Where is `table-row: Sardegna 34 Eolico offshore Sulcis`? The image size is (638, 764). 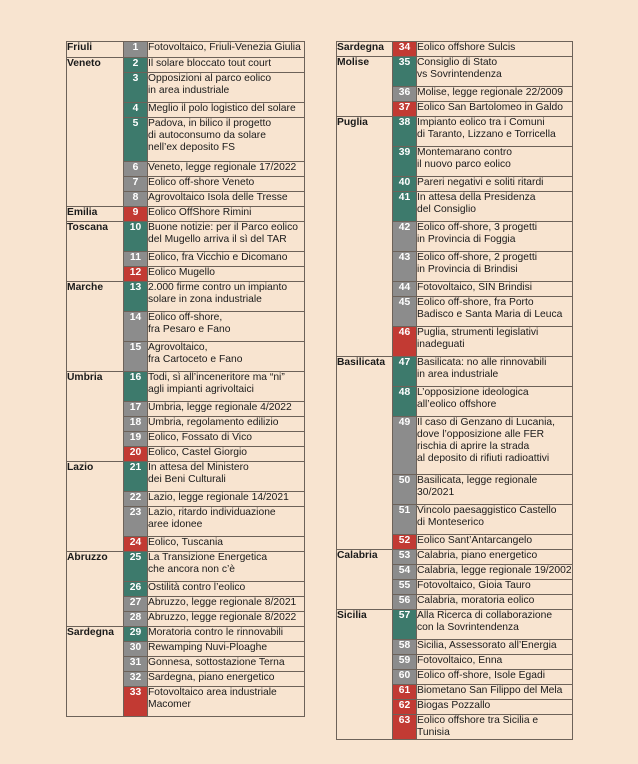 table-row: Sardegna 34 Eolico offshore Sulcis is located at coordinates (454, 49).